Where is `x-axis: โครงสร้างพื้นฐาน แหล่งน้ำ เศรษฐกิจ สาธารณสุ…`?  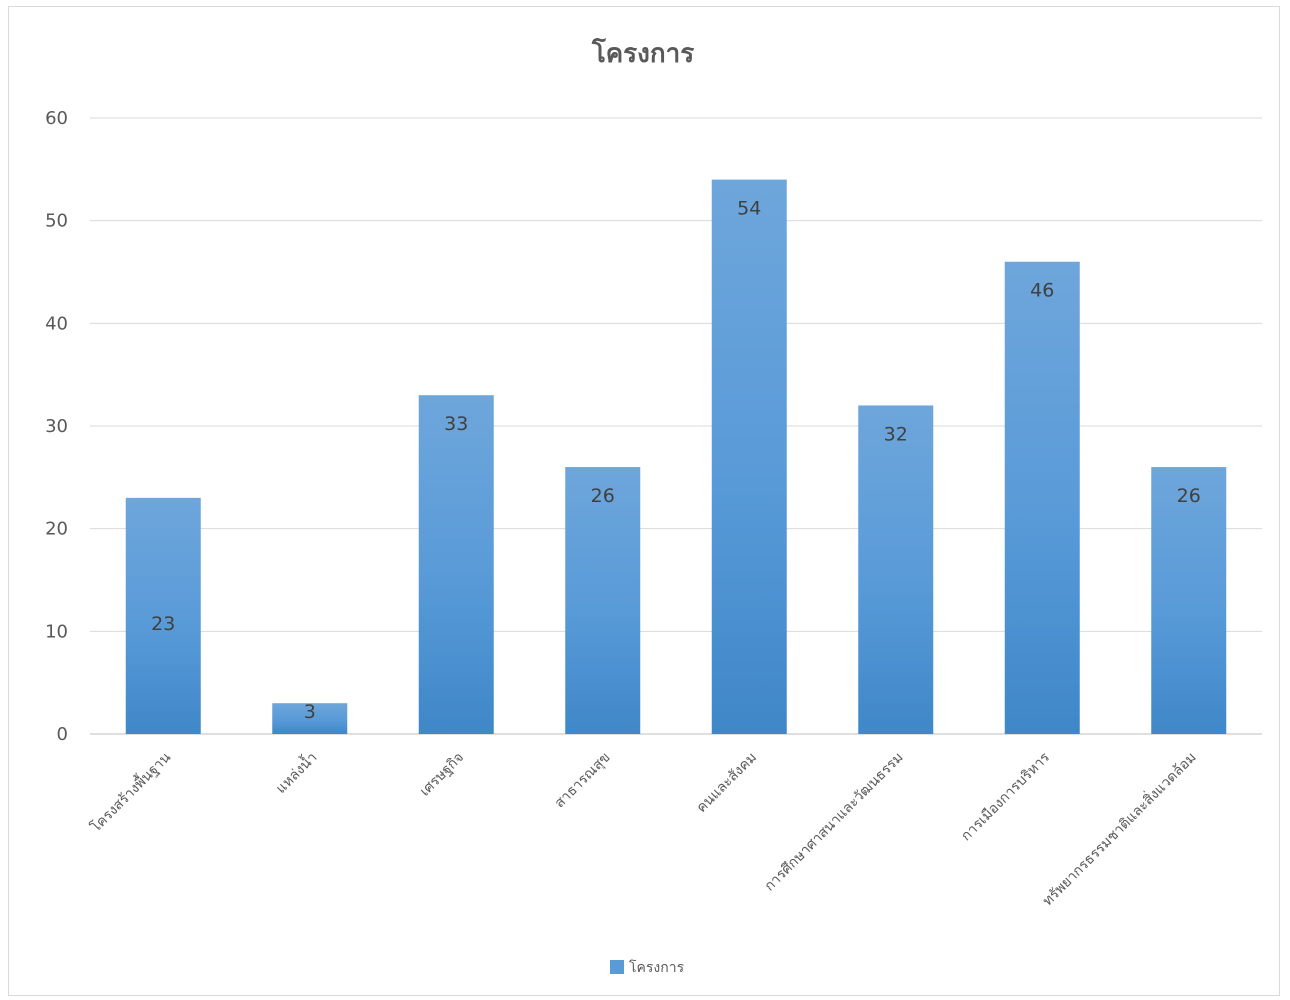 x-axis: โครงสร้างพื้นฐาน แหล่งน้ำ เศรษฐกิจ สาธารณสุ… is located at coordinates (643, 828).